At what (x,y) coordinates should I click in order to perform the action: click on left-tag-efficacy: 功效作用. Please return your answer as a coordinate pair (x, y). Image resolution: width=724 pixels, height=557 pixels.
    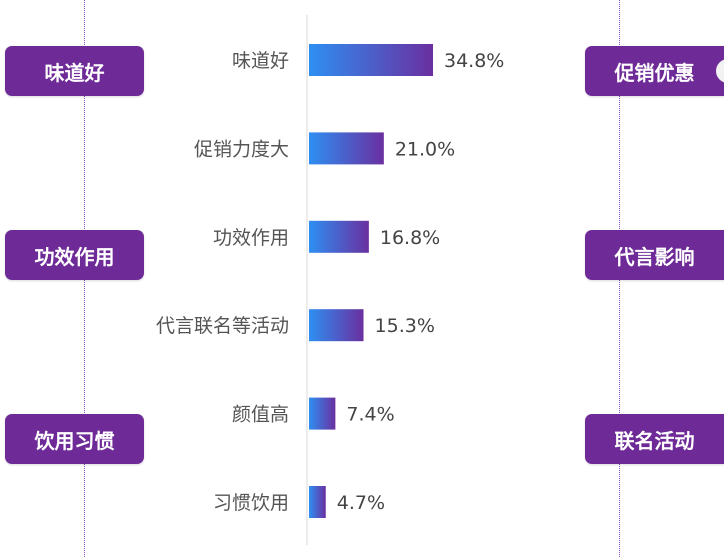
    Looking at the image, I should click on (74, 255).